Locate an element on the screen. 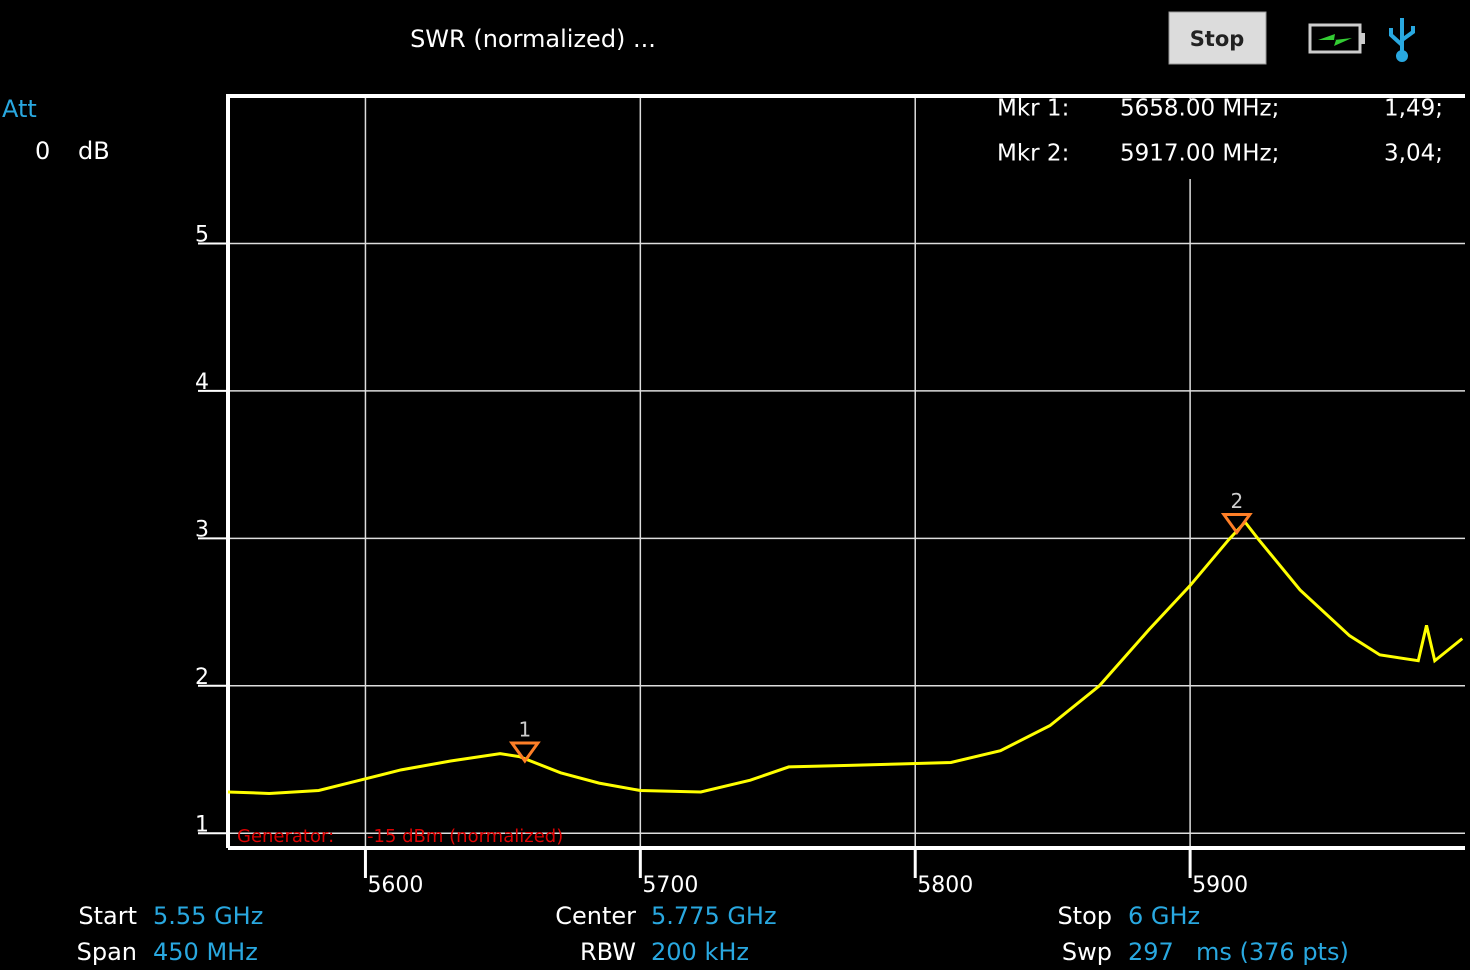 The height and width of the screenshot is (970, 1470). swp-label: Swp is located at coordinates (1087, 952).